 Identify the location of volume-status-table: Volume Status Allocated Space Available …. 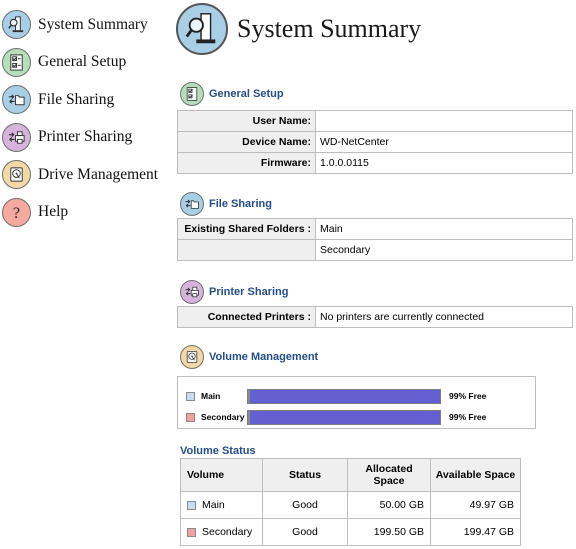
(350, 502).